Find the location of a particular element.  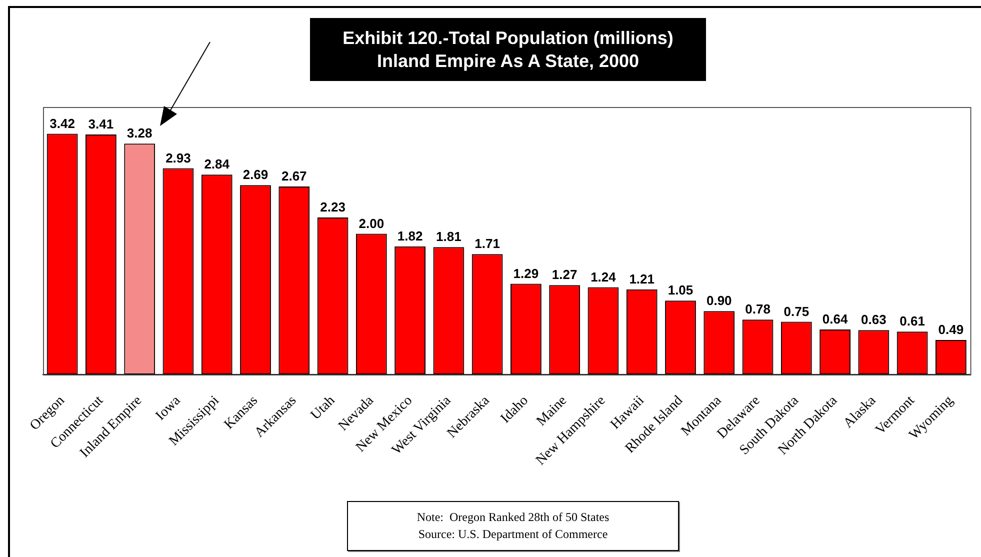

data-label: 2.84 is located at coordinates (217, 164).